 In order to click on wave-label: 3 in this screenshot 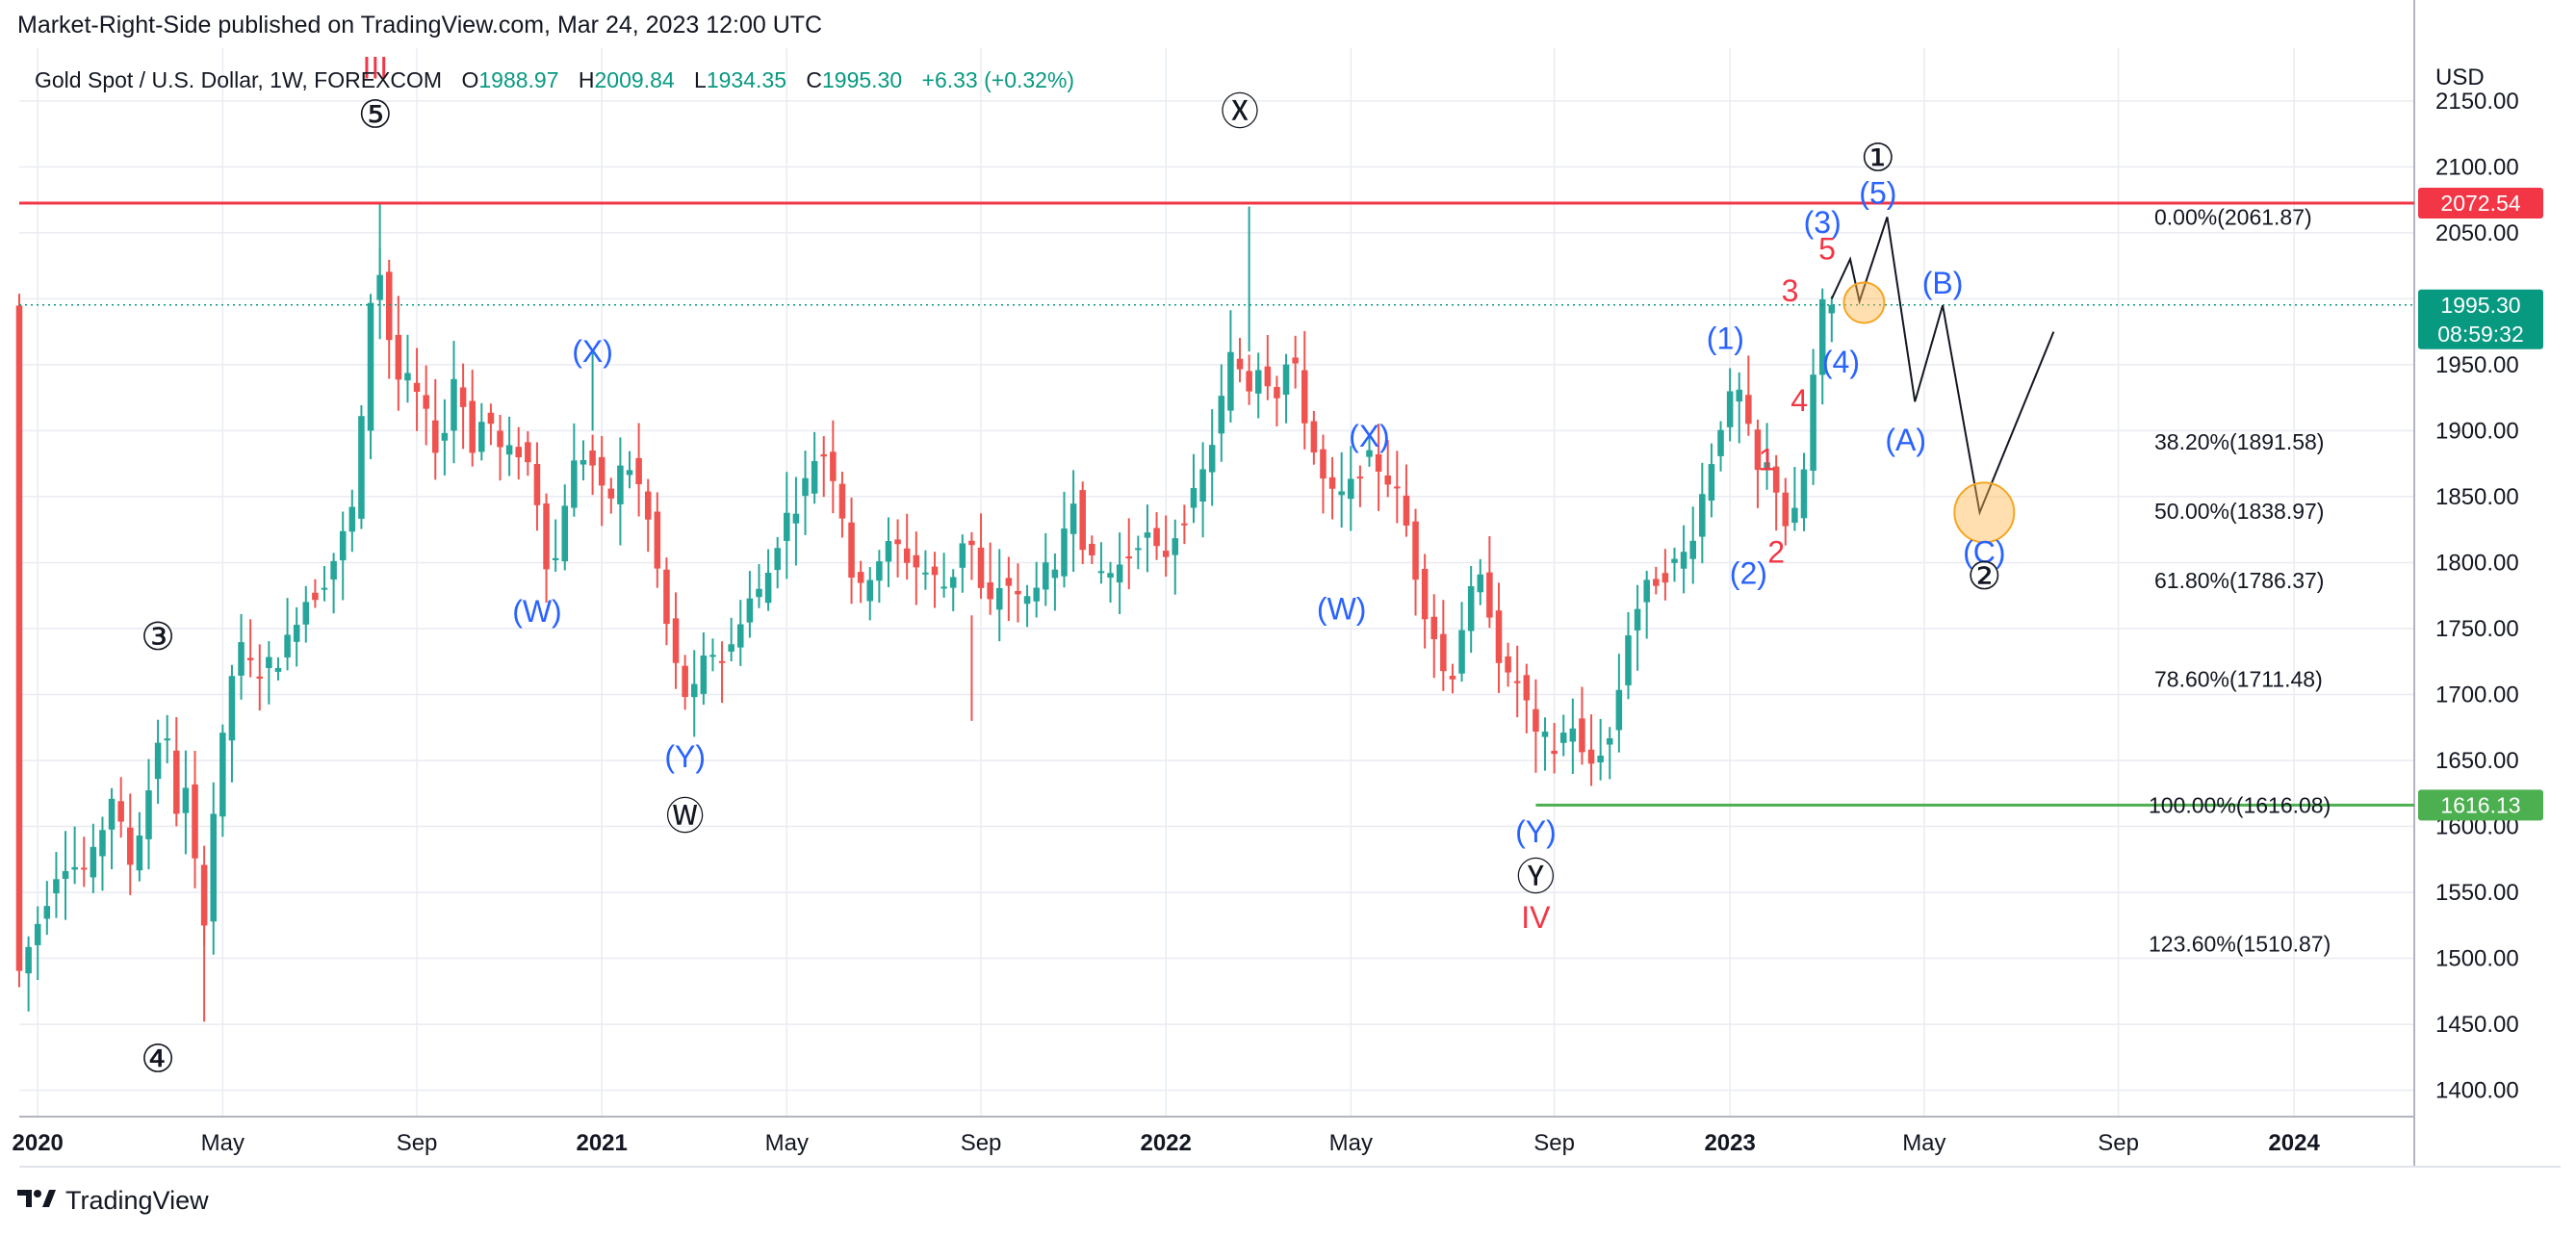, I will do `click(1791, 290)`.